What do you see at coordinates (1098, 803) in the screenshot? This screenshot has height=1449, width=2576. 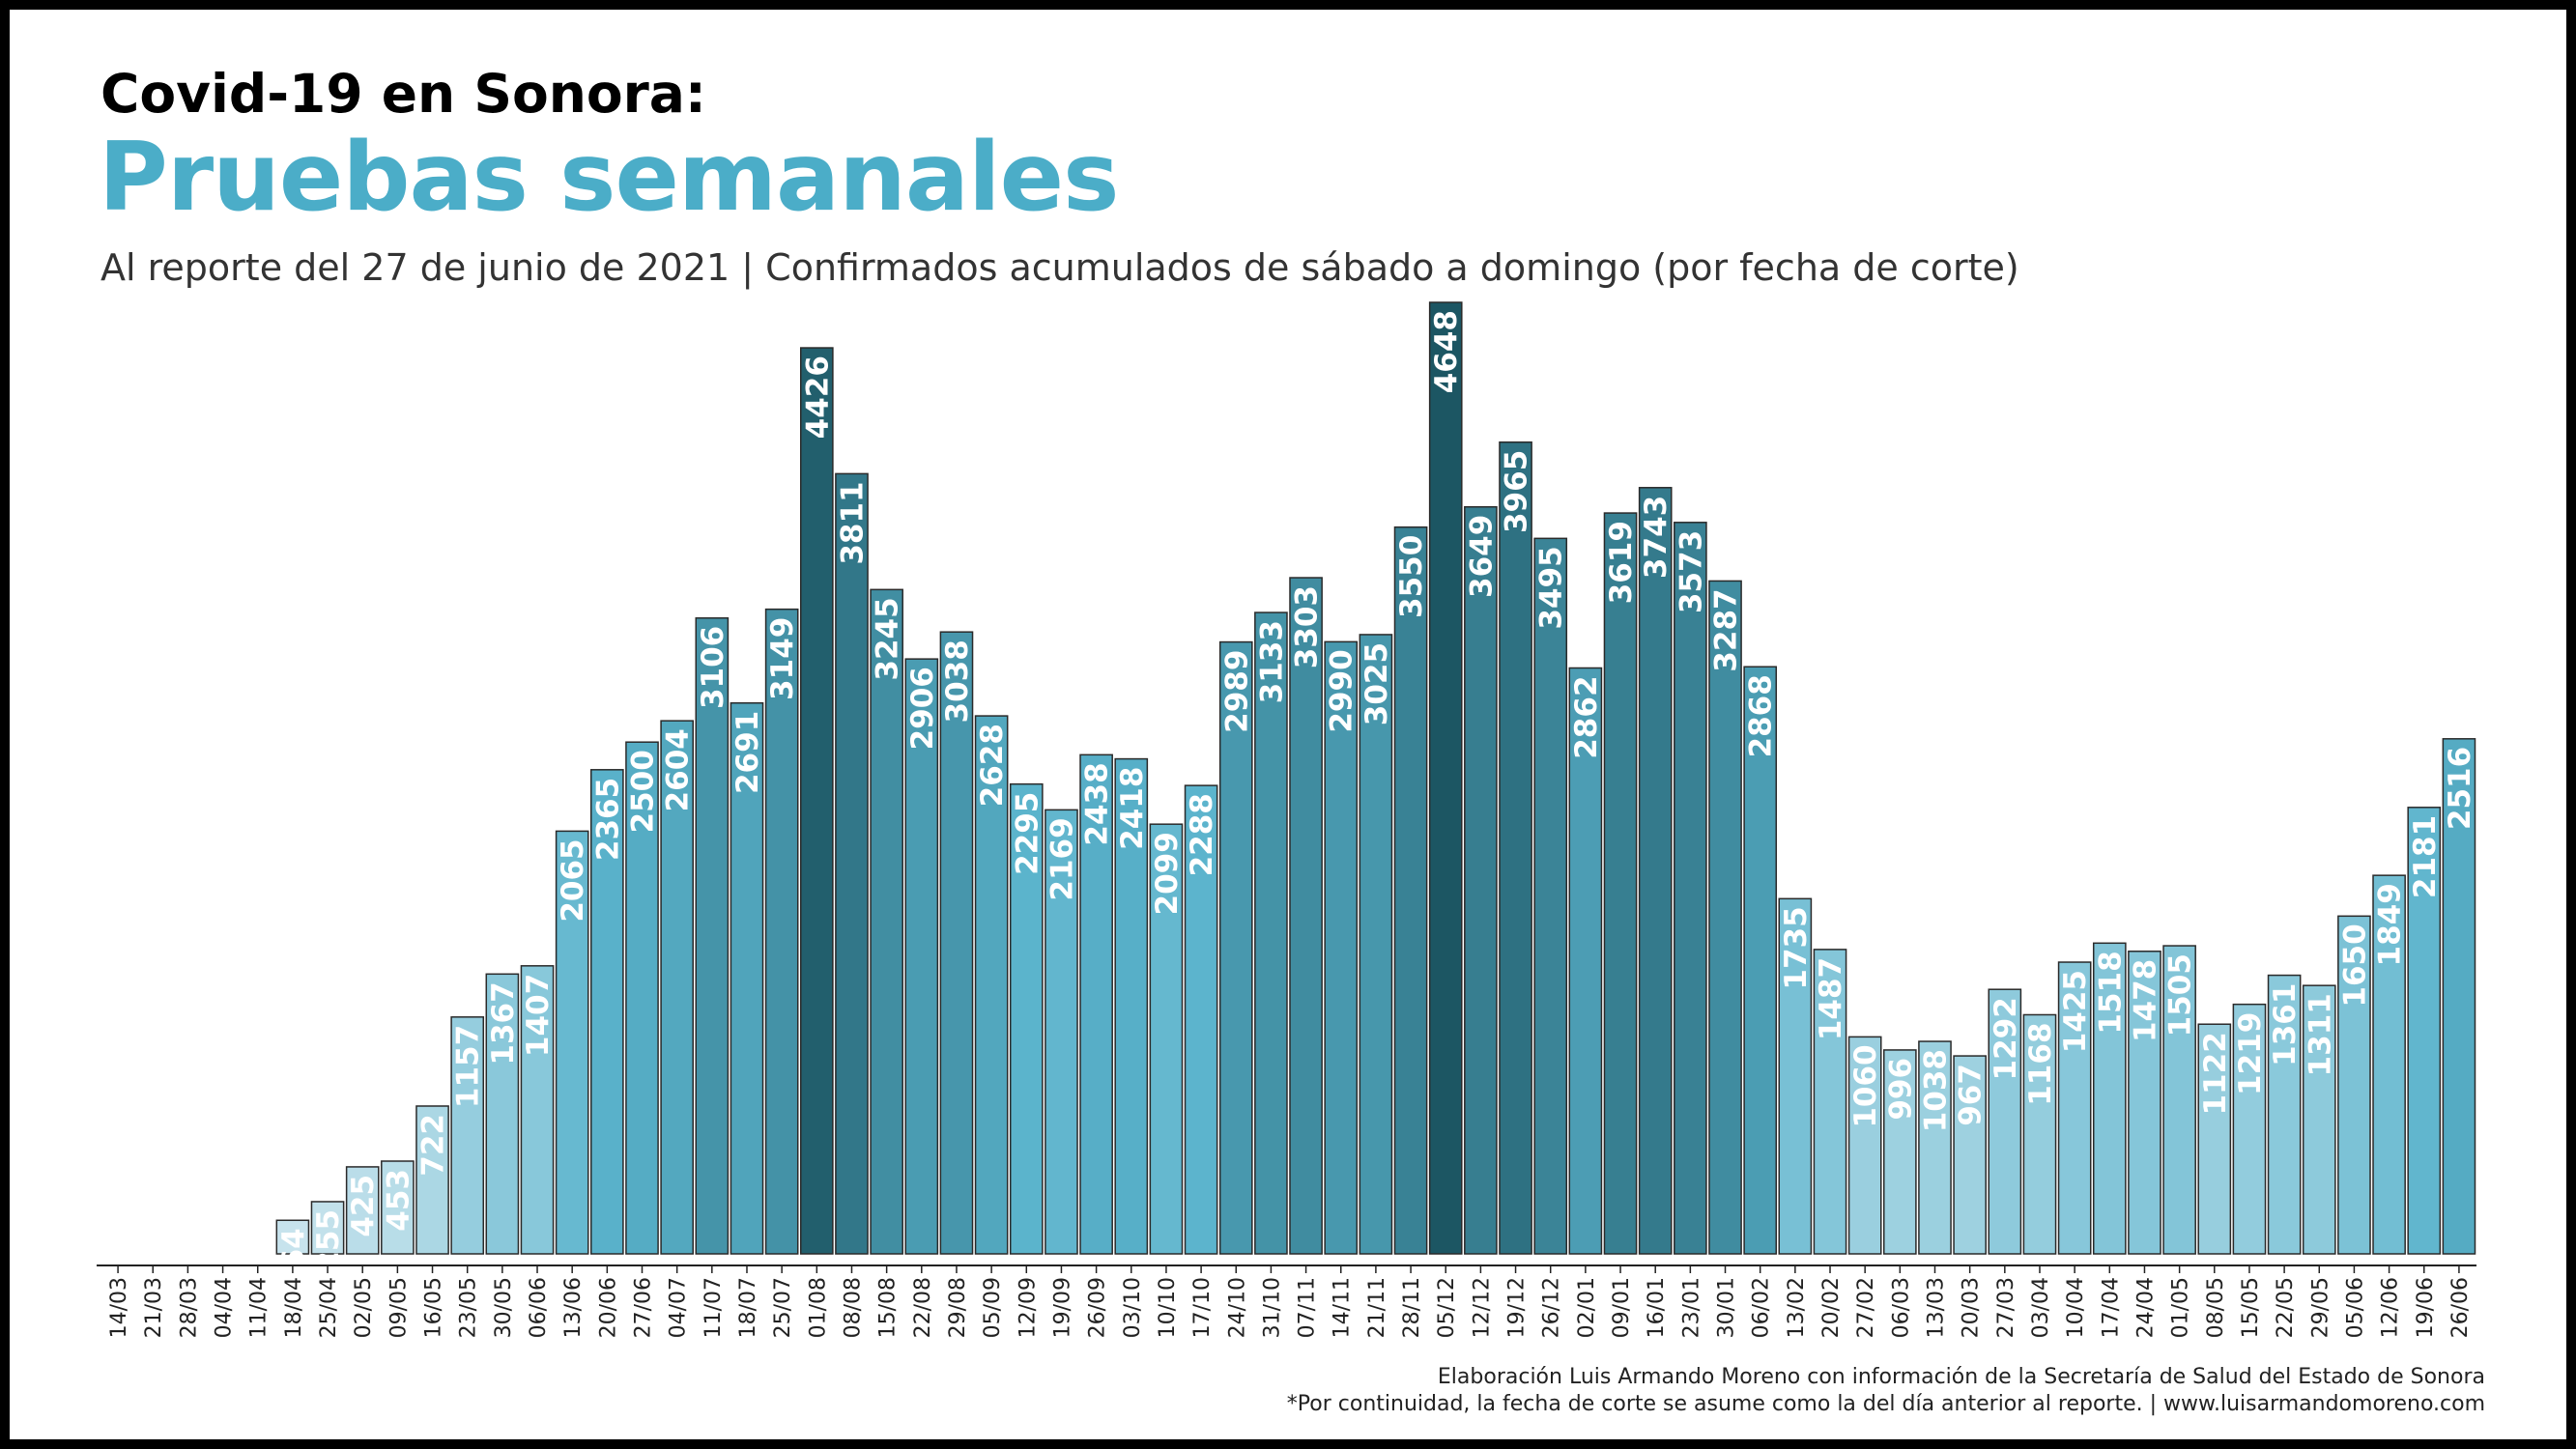 I see `bar-value-label: 2438` at bounding box center [1098, 803].